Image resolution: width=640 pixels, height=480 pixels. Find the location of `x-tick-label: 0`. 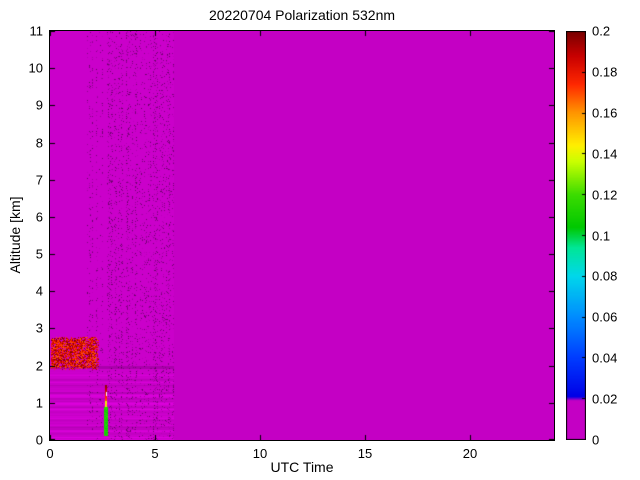

x-tick-label: 0 is located at coordinates (50, 453).